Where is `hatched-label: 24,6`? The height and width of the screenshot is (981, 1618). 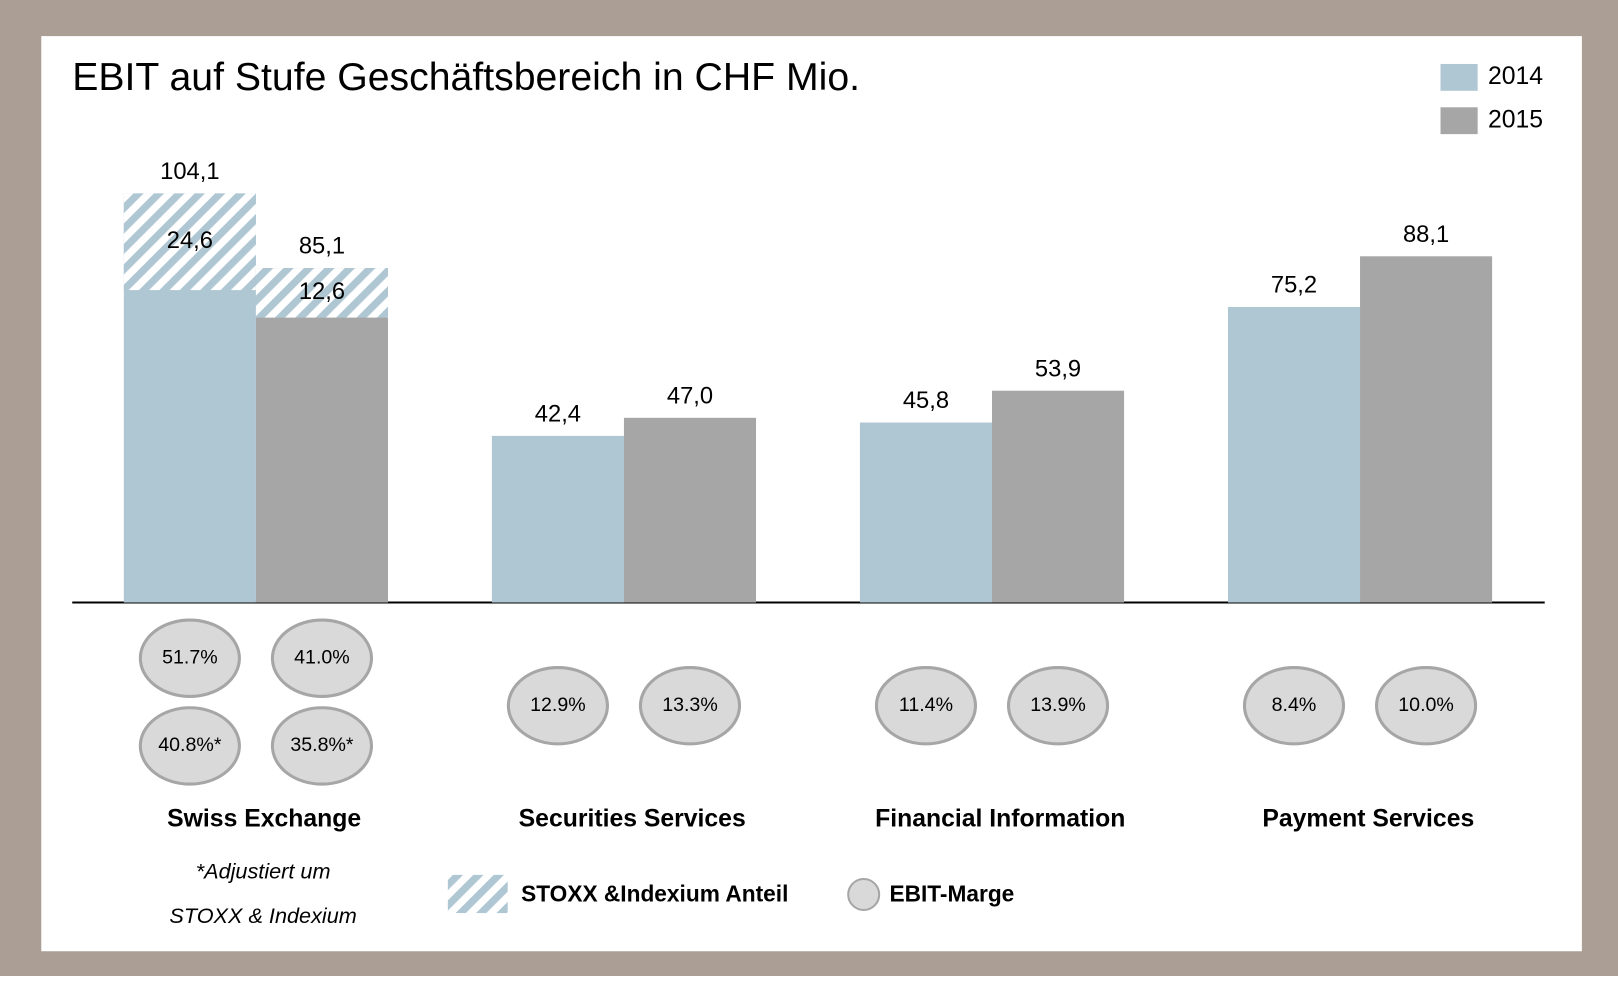 hatched-label: 24,6 is located at coordinates (190, 241).